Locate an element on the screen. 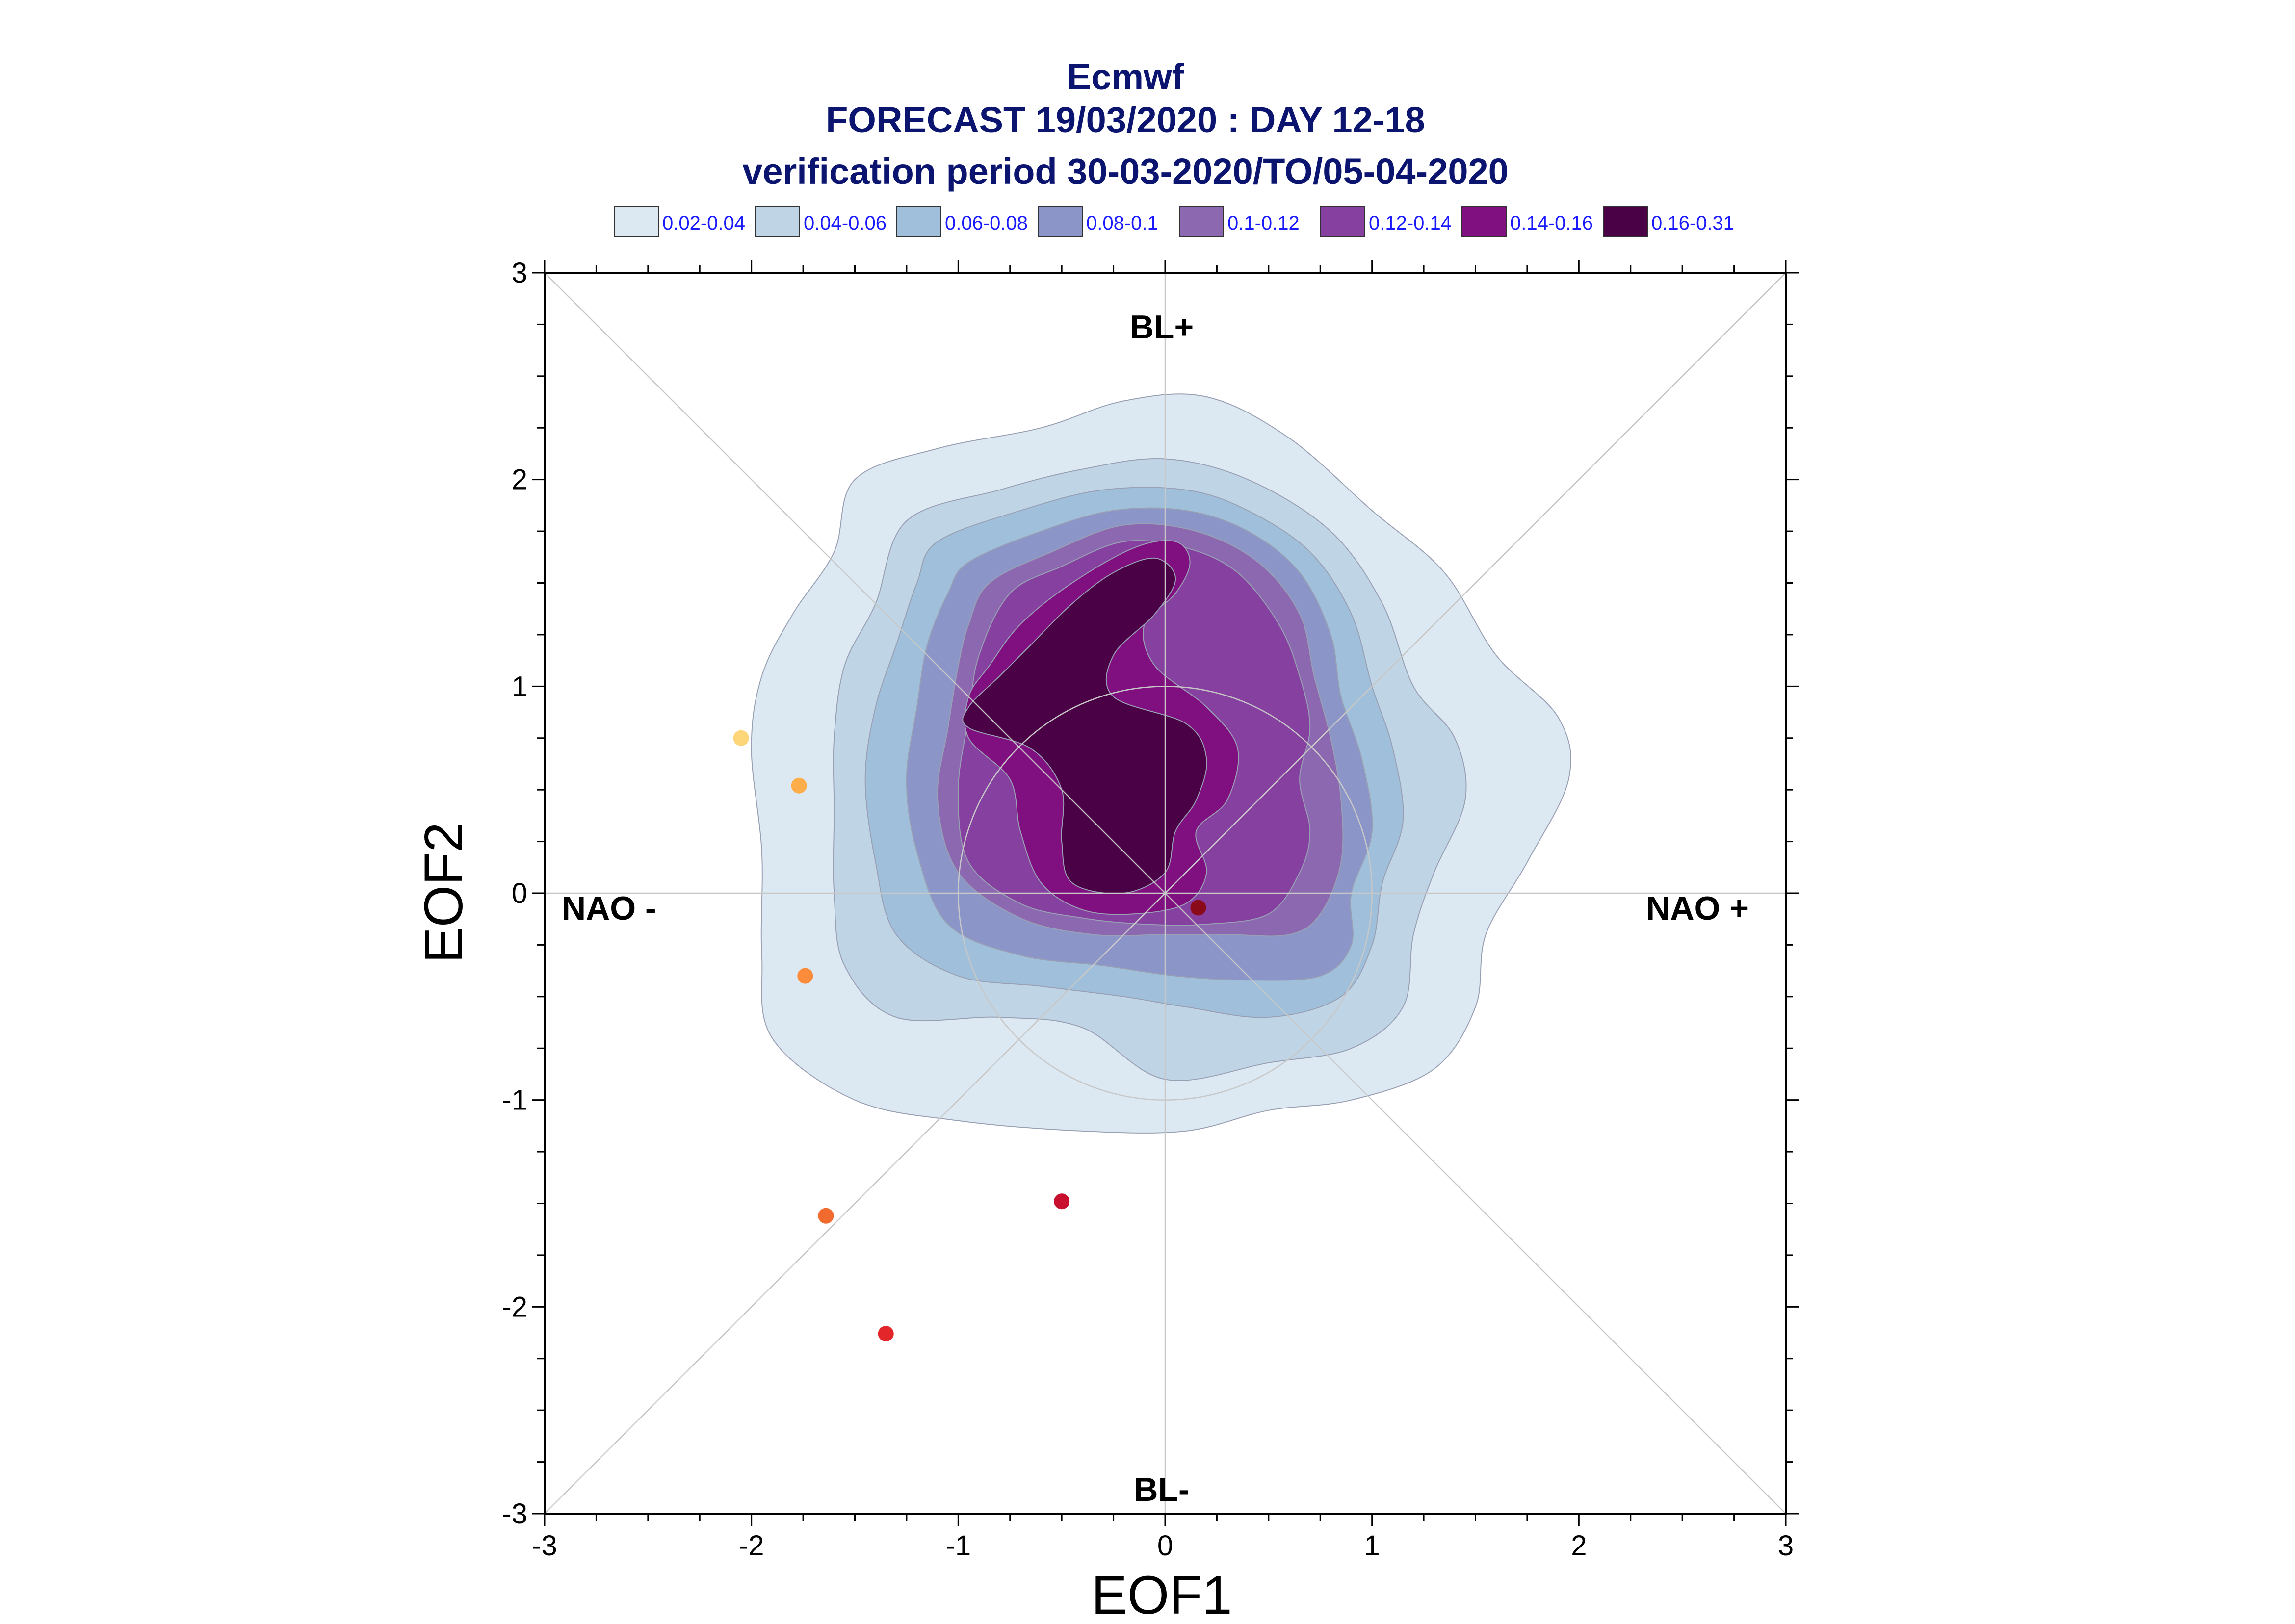 The width and height of the screenshot is (2295, 1624). unit-circle is located at coordinates (1166, 893).